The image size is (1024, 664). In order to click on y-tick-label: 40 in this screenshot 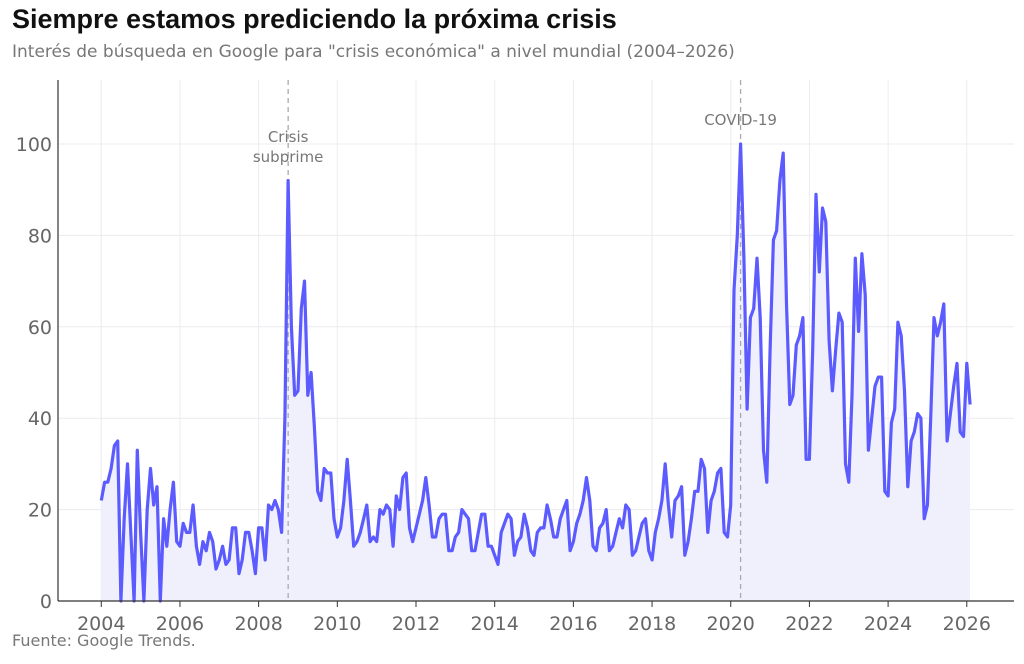, I will do `click(40, 419)`.